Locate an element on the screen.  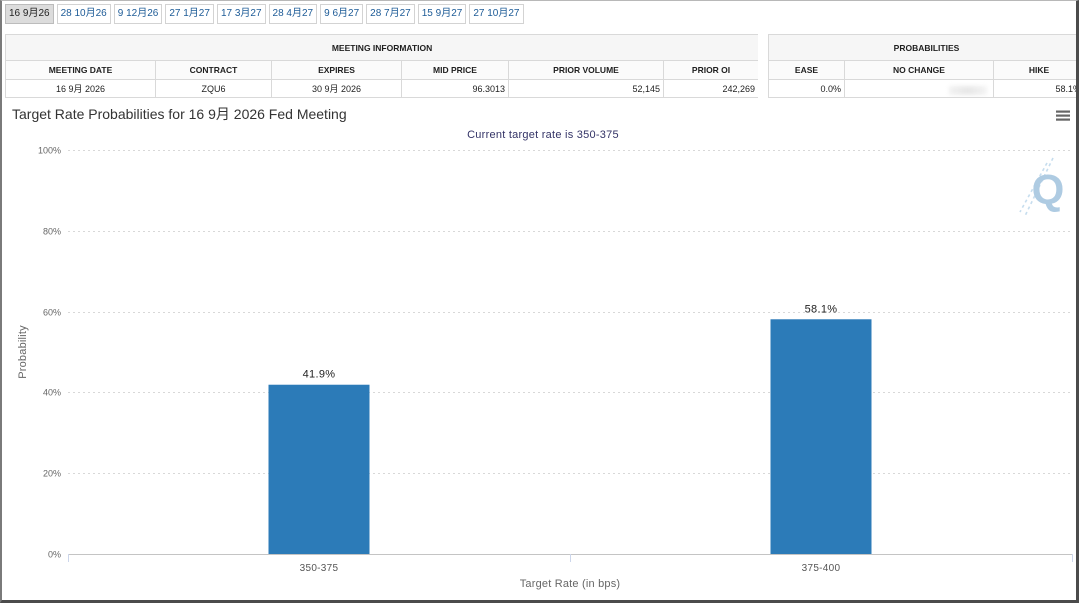
logo-letter: Q is located at coordinates (1048, 189).